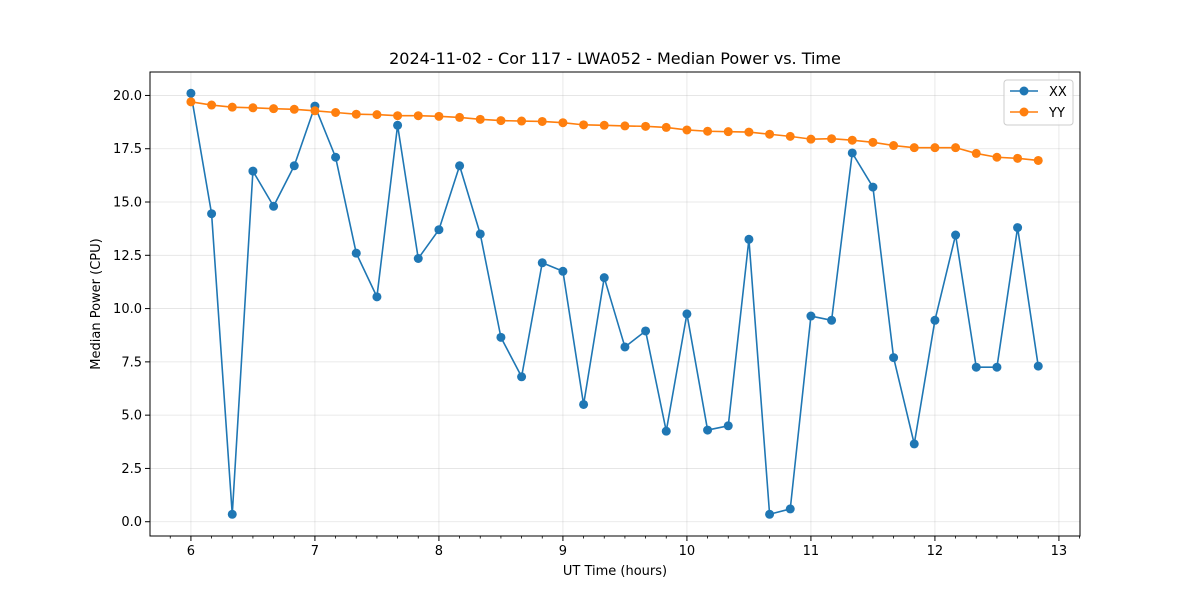 Image resolution: width=1200 pixels, height=604 pixels. What do you see at coordinates (1059, 551) in the screenshot?
I see `x-tick-label: 13` at bounding box center [1059, 551].